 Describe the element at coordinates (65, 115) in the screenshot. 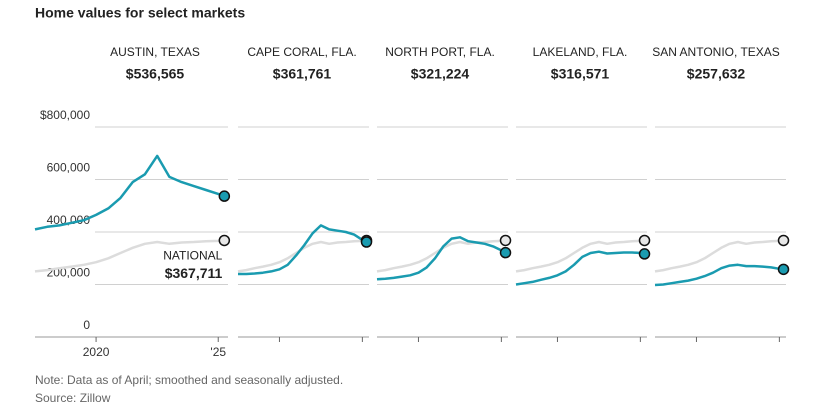

I see `y-tick-label: $800,000` at that location.